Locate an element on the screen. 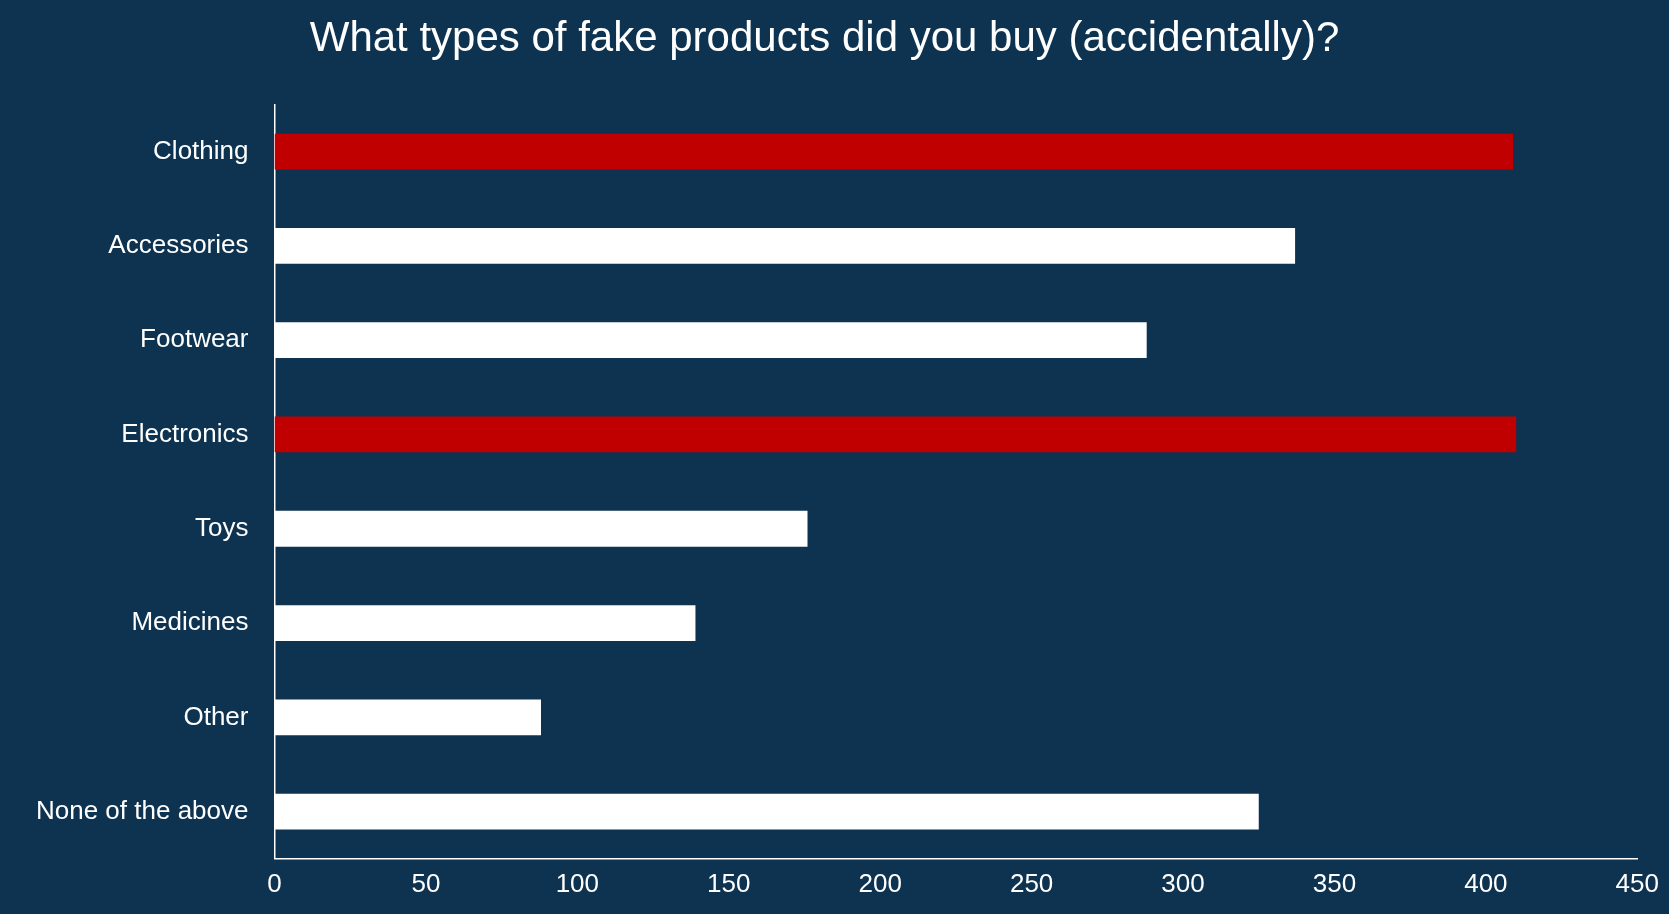 Image resolution: width=1669 pixels, height=914 pixels. y-tick-label: Clothing is located at coordinates (201, 149).